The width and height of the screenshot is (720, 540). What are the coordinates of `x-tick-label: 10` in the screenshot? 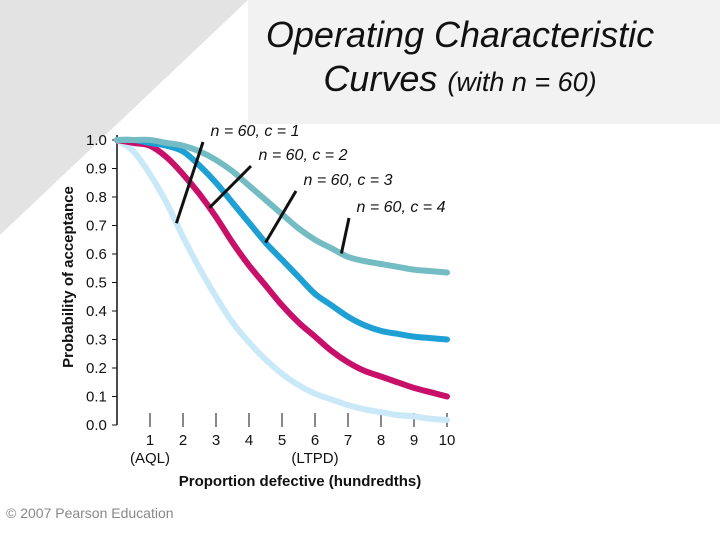 It's located at (447, 440).